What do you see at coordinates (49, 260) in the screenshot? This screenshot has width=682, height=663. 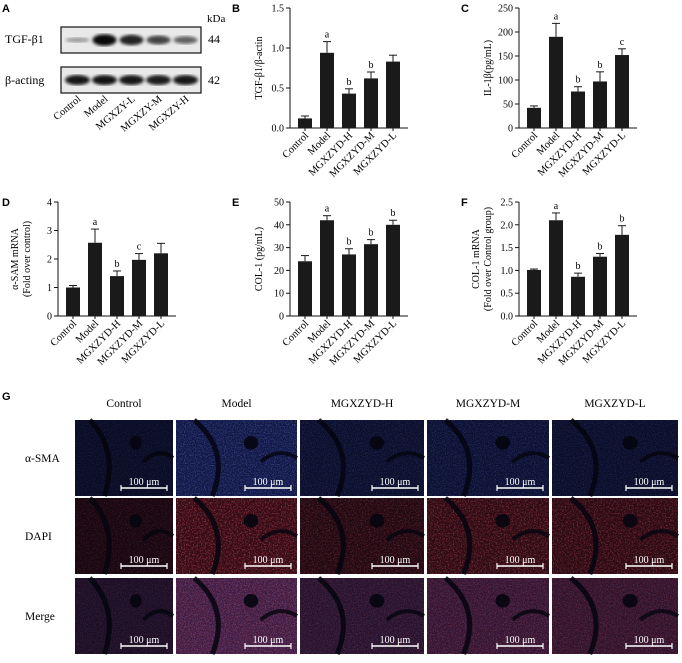 I see `y-tick-label: 2` at bounding box center [49, 260].